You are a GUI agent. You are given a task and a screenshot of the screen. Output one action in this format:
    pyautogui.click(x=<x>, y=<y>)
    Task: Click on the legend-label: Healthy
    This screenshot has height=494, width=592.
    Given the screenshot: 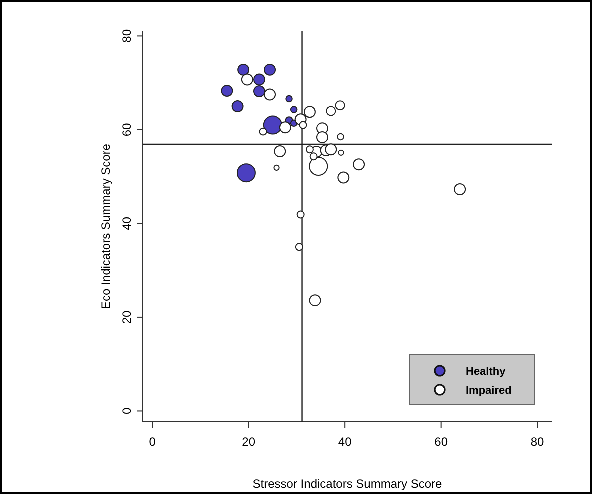 What is the action you would take?
    pyautogui.click(x=486, y=372)
    